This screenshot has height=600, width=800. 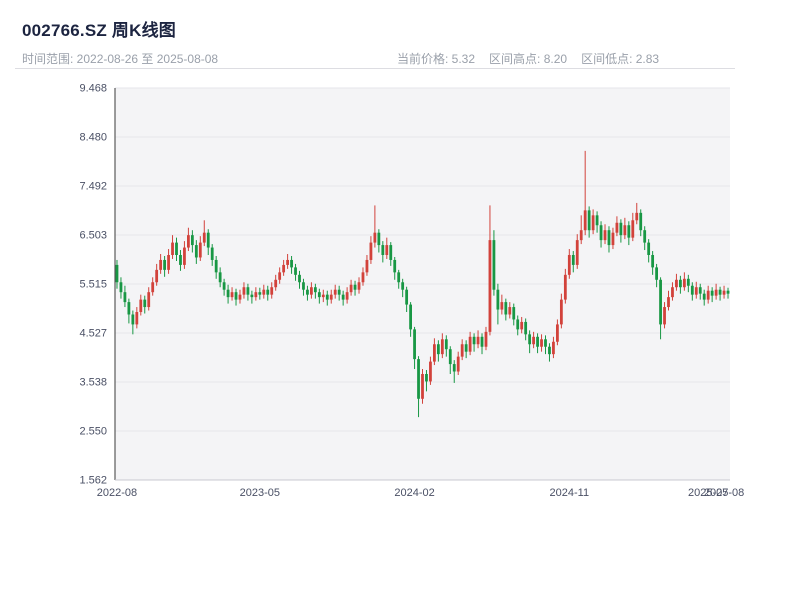 What do you see at coordinates (93, 186) in the screenshot?
I see `y-tick-label: 7.492` at bounding box center [93, 186].